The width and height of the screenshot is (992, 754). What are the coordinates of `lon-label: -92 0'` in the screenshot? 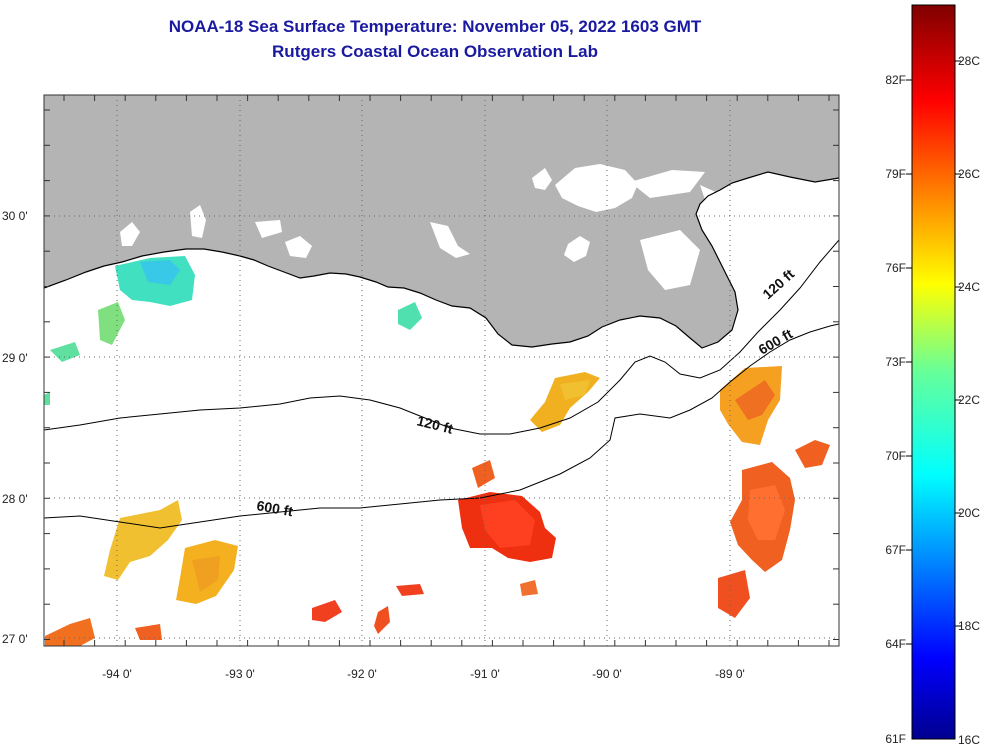 It's located at (362, 674).